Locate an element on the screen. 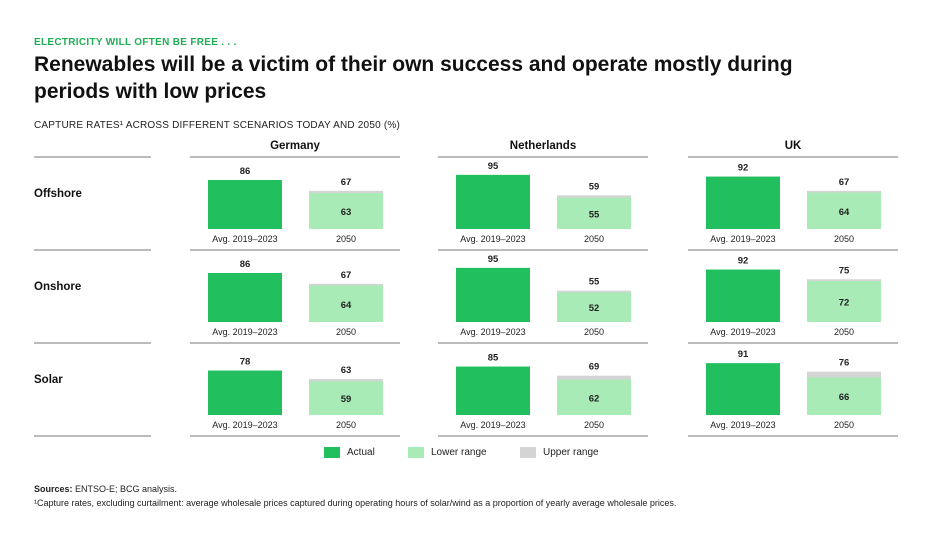  sources-text: ENTSO-E; BCG analysis. is located at coordinates (125, 489).